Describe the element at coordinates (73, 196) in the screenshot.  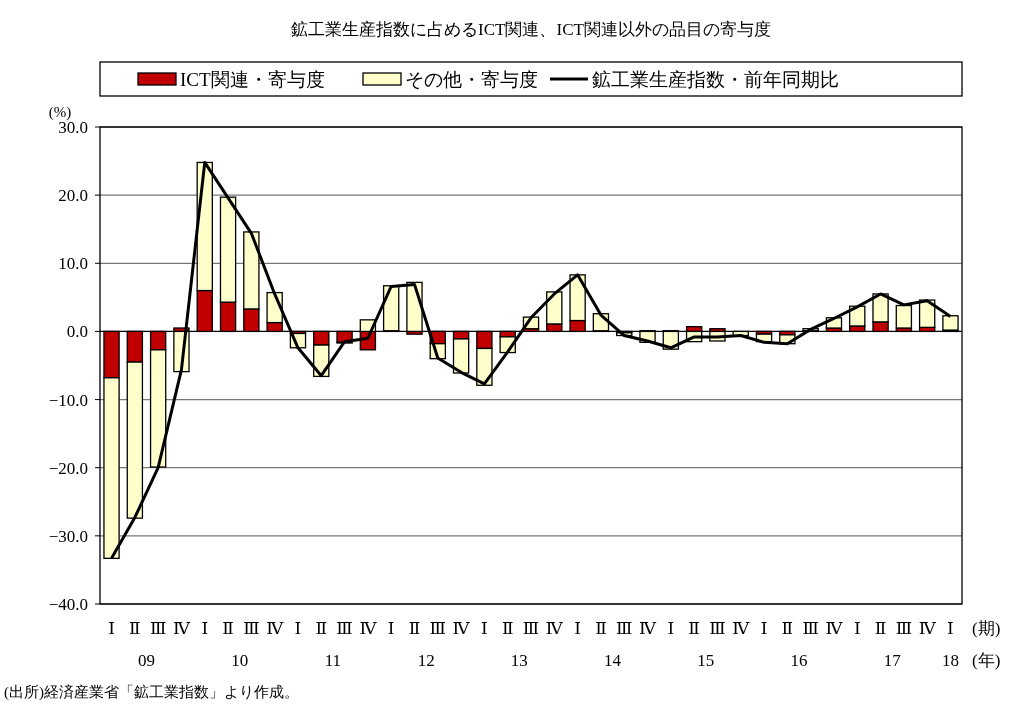
I see `y-tick-label: 20.0` at that location.